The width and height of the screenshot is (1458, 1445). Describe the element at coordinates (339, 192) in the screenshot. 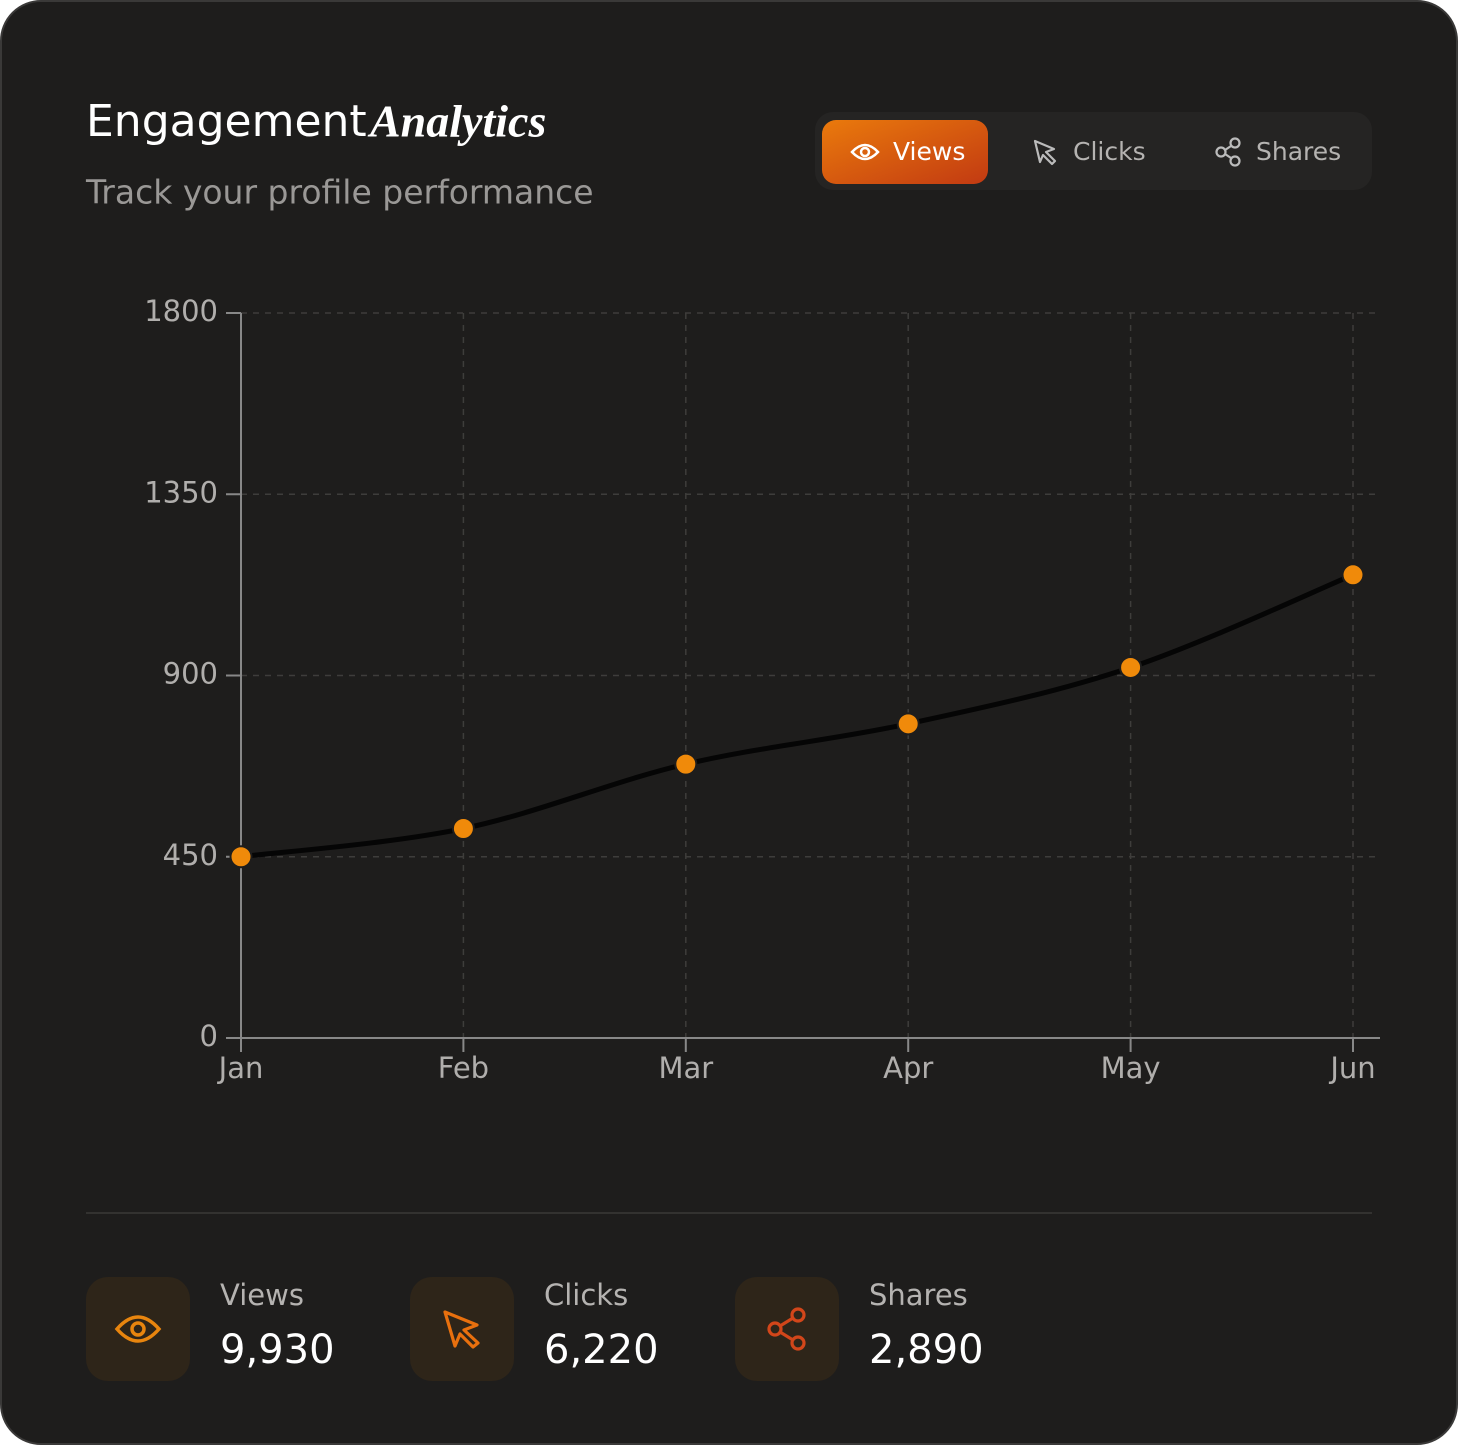

I see `subtitle: Track your profile performance` at that location.